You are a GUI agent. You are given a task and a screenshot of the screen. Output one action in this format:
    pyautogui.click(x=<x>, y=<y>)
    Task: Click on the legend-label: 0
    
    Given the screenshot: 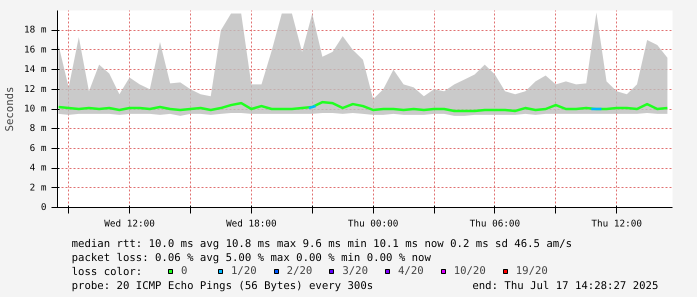 What is the action you would take?
    pyautogui.click(x=184, y=270)
    